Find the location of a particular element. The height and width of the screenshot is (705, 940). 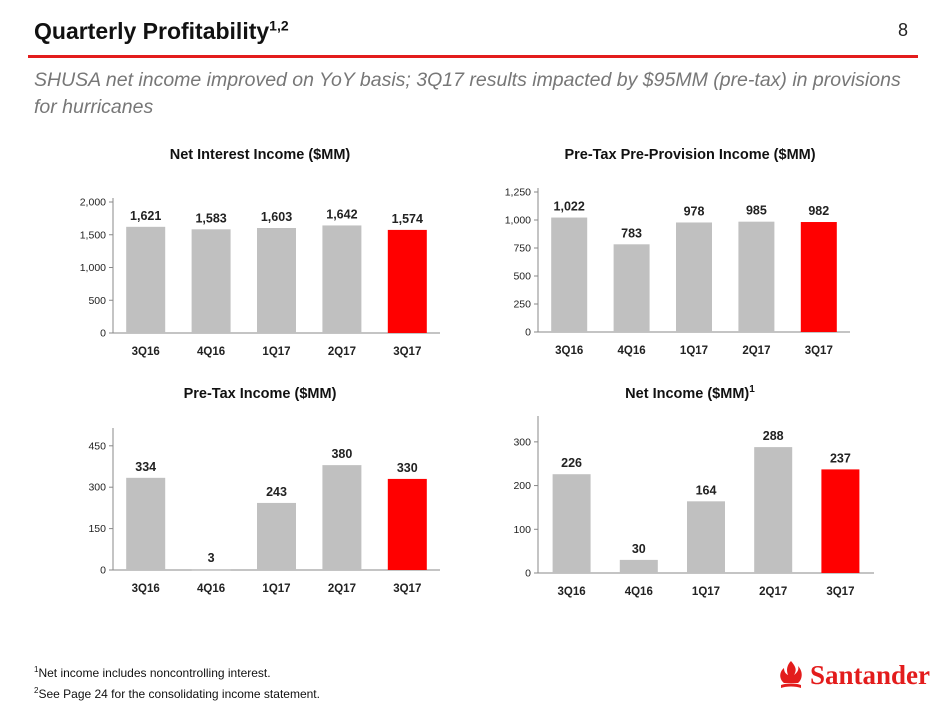

chart-title: Pre-Tax Income ($MM) is located at coordinates (260, 394).